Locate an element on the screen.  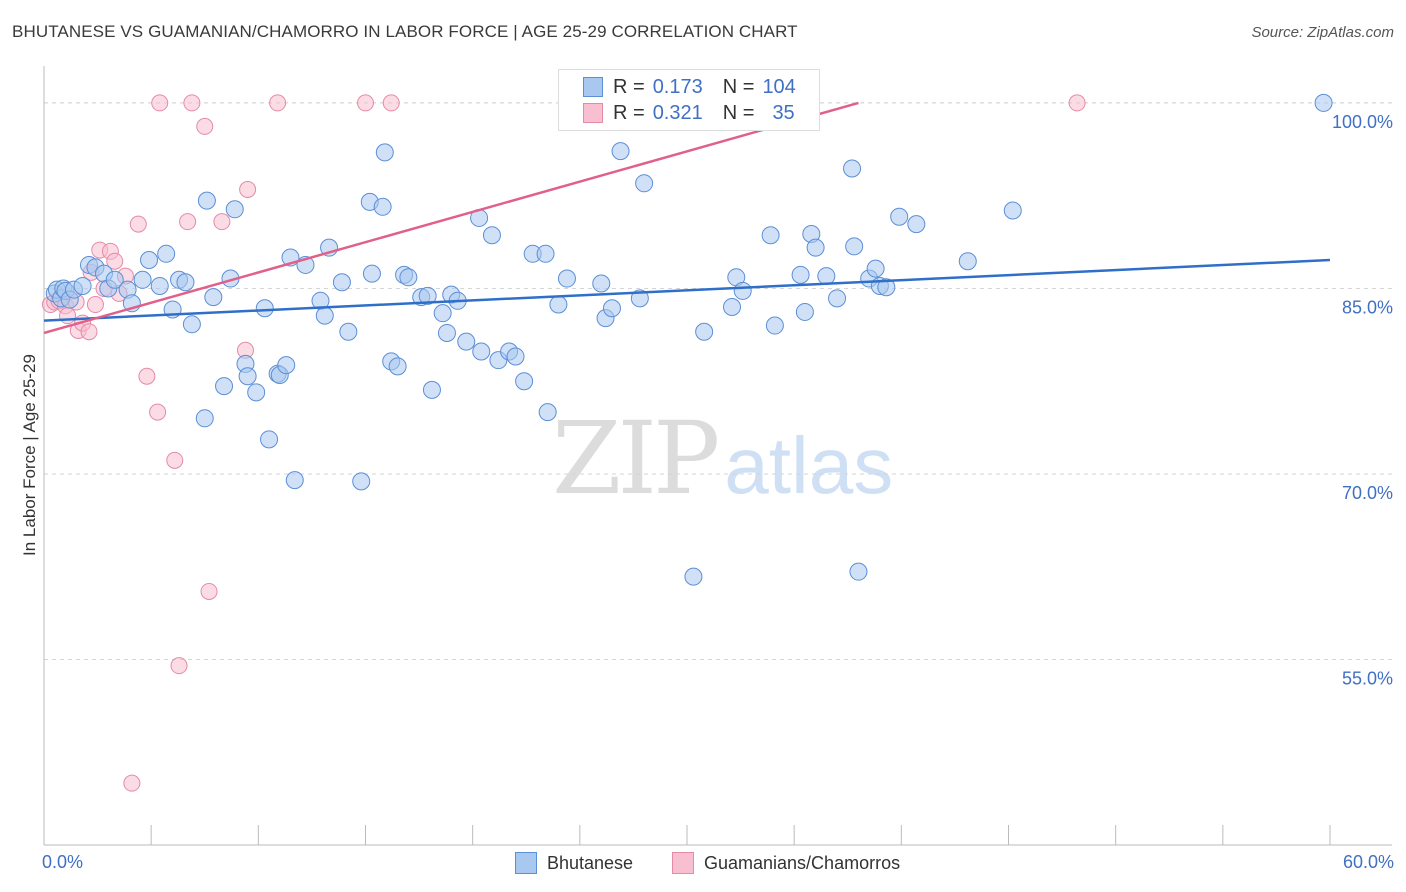
bottom-legend-swatch-bhutanese is located at coordinates (526, 863).